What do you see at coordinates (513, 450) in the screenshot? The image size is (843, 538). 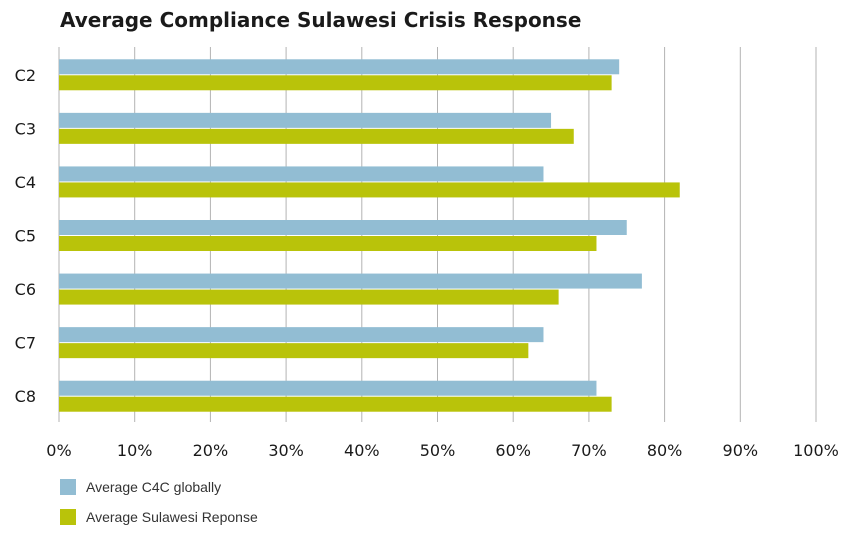 I see `x-tick-label: 60%` at bounding box center [513, 450].